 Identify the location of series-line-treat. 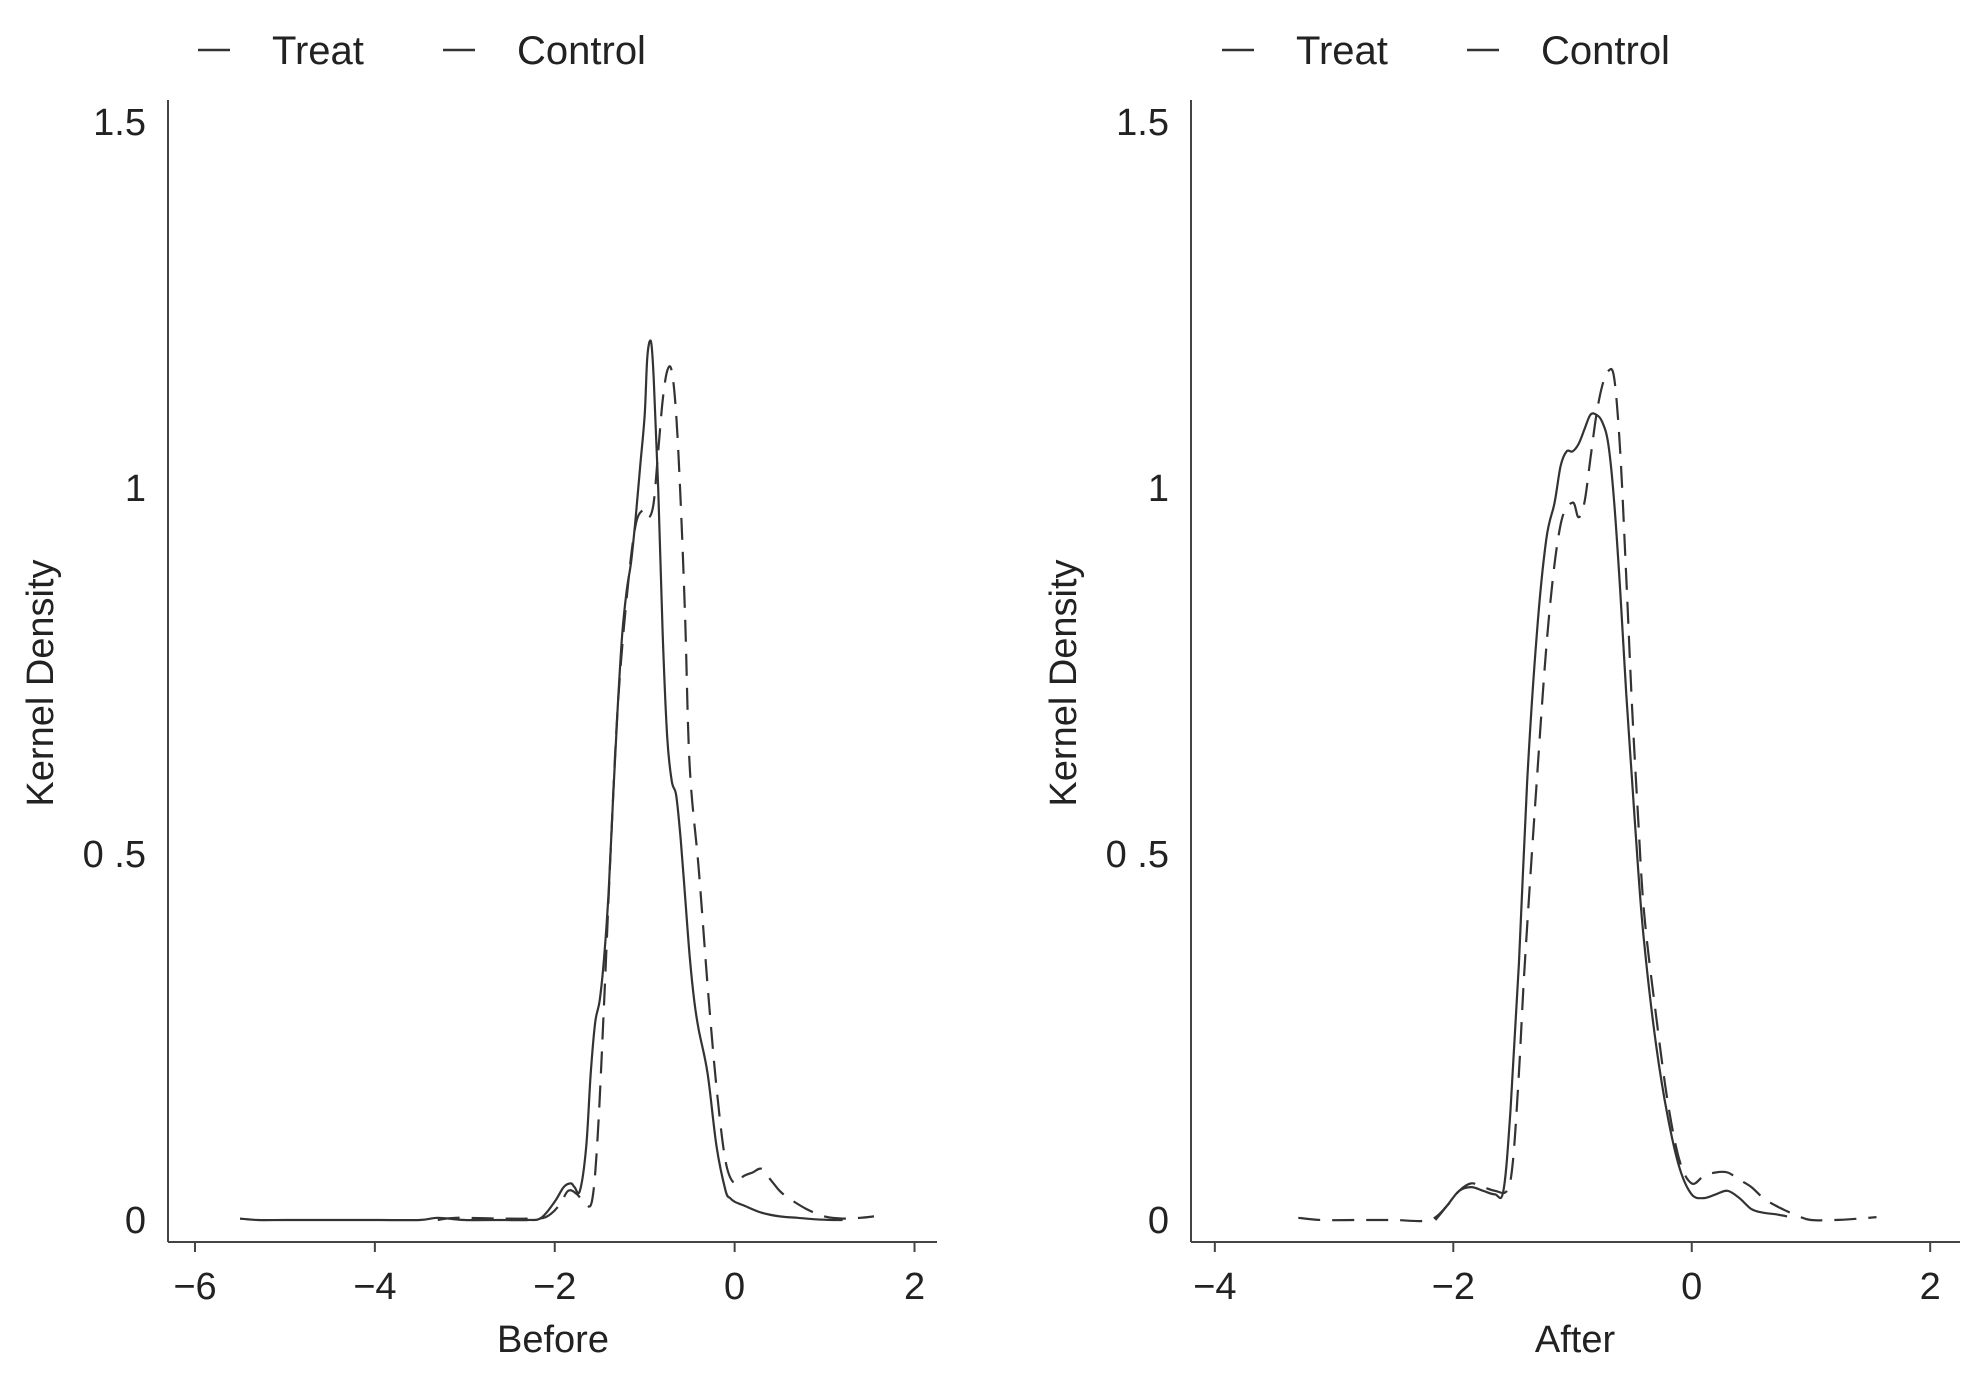
(656, 793).